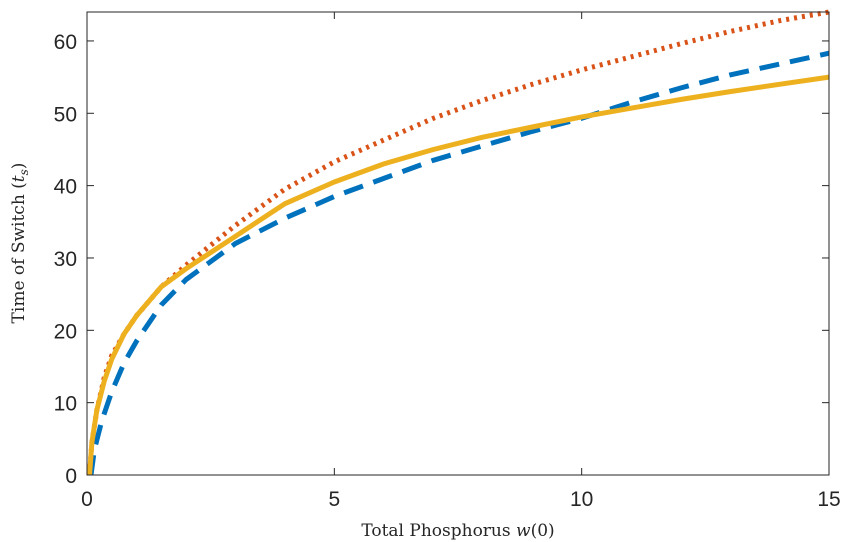 The height and width of the screenshot is (542, 845). Describe the element at coordinates (65, 259) in the screenshot. I see `y-tick-label: 30` at that location.